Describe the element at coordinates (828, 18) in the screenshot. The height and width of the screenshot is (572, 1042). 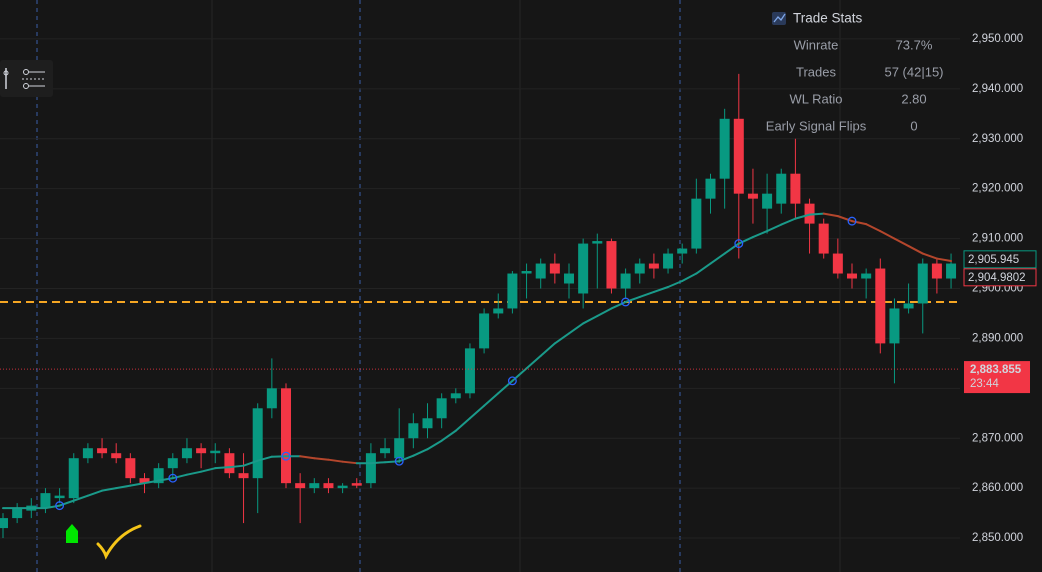
I see `stats-title: Trade Stats` at that location.